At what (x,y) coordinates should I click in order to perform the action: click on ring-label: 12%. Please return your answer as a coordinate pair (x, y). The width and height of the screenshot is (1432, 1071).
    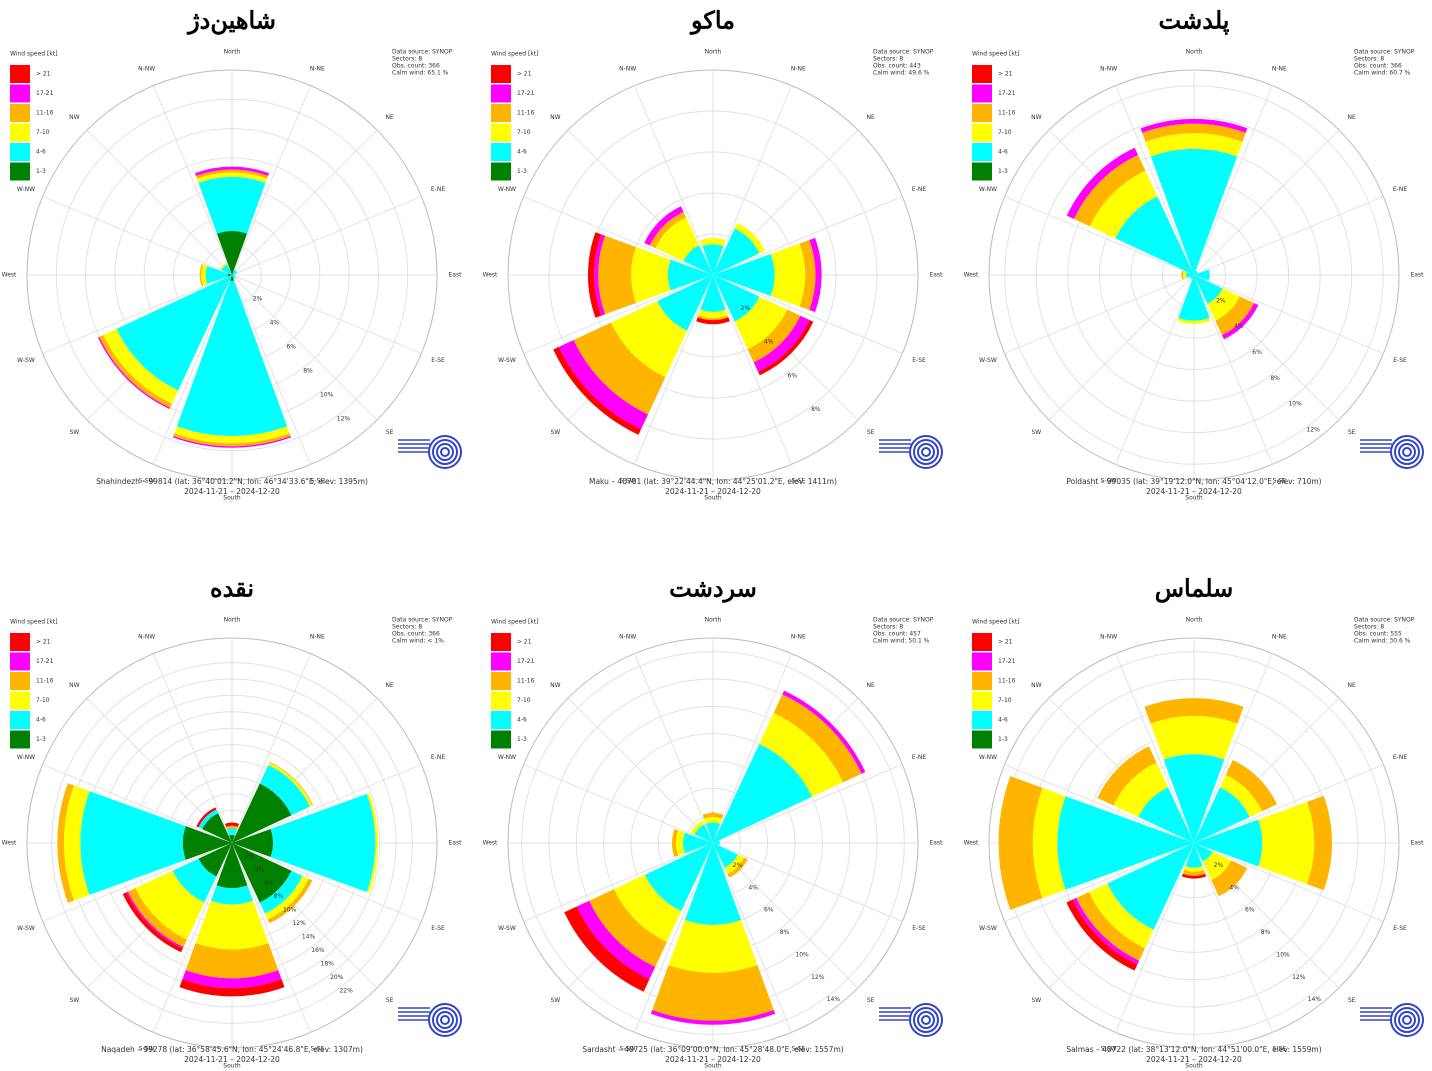
    Looking at the image, I should click on (1299, 977).